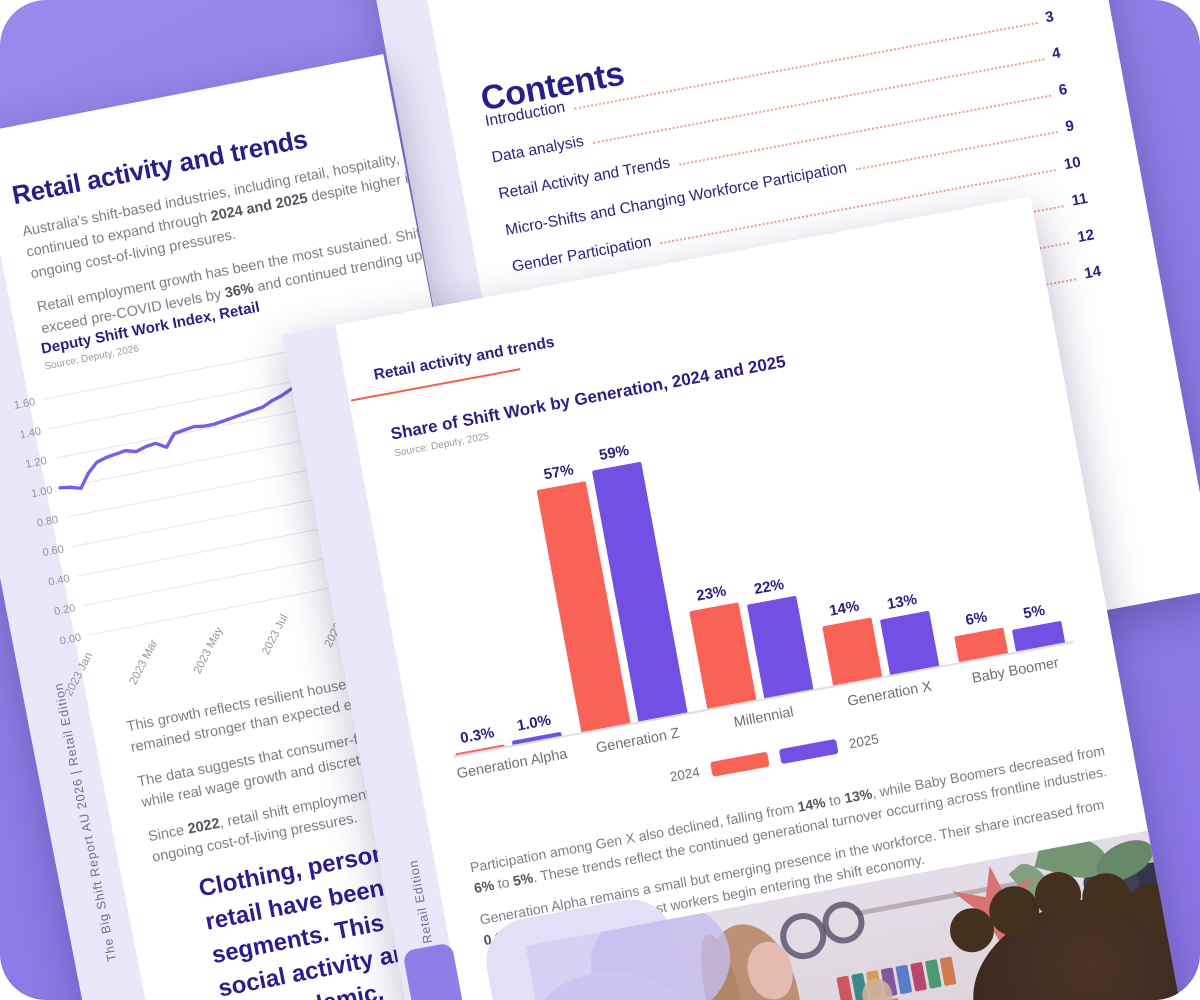 This screenshot has height=1000, width=1200. What do you see at coordinates (1070, 126) in the screenshot?
I see `contents-page-number: 9` at bounding box center [1070, 126].